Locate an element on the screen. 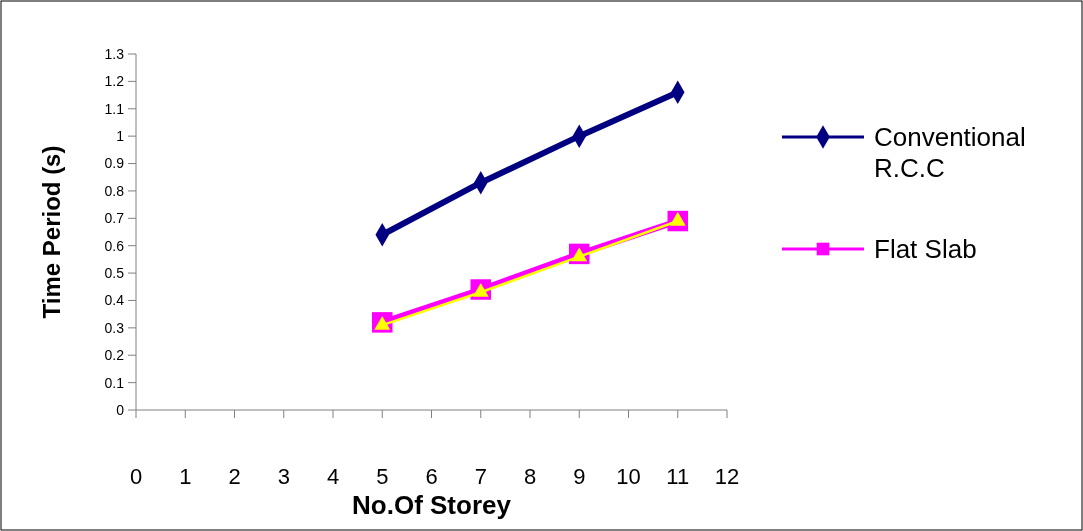 The image size is (1083, 531). x-tick-label: 4 is located at coordinates (333, 476).